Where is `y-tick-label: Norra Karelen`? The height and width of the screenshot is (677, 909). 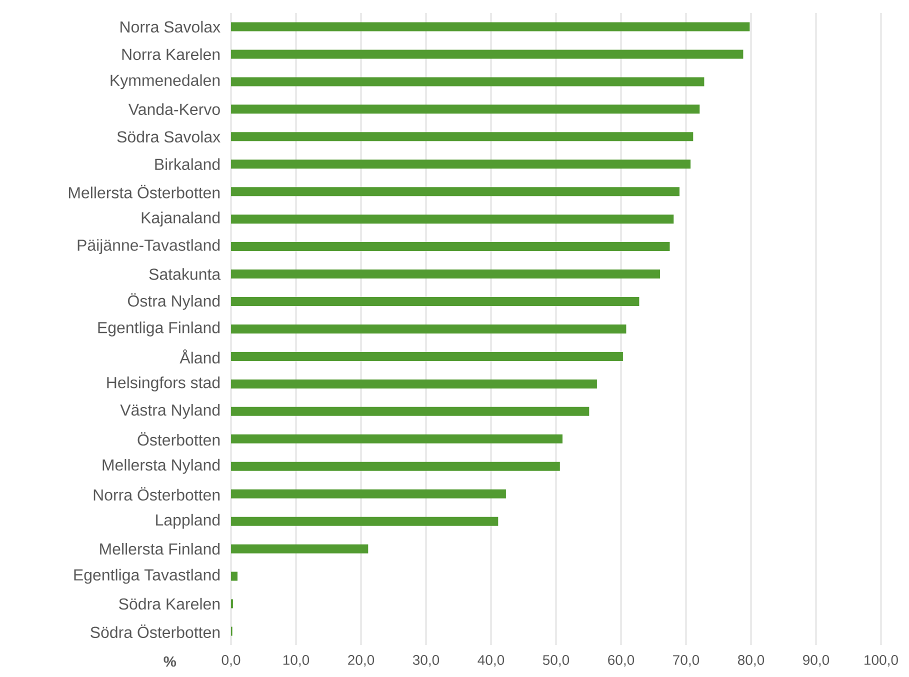
y-tick-label: Norra Karelen is located at coordinates (171, 54).